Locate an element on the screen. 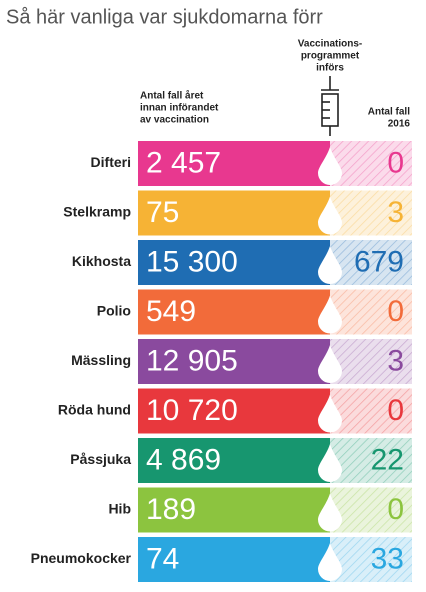 The image size is (426, 592). vaccination-label: programmet is located at coordinates (330, 56).